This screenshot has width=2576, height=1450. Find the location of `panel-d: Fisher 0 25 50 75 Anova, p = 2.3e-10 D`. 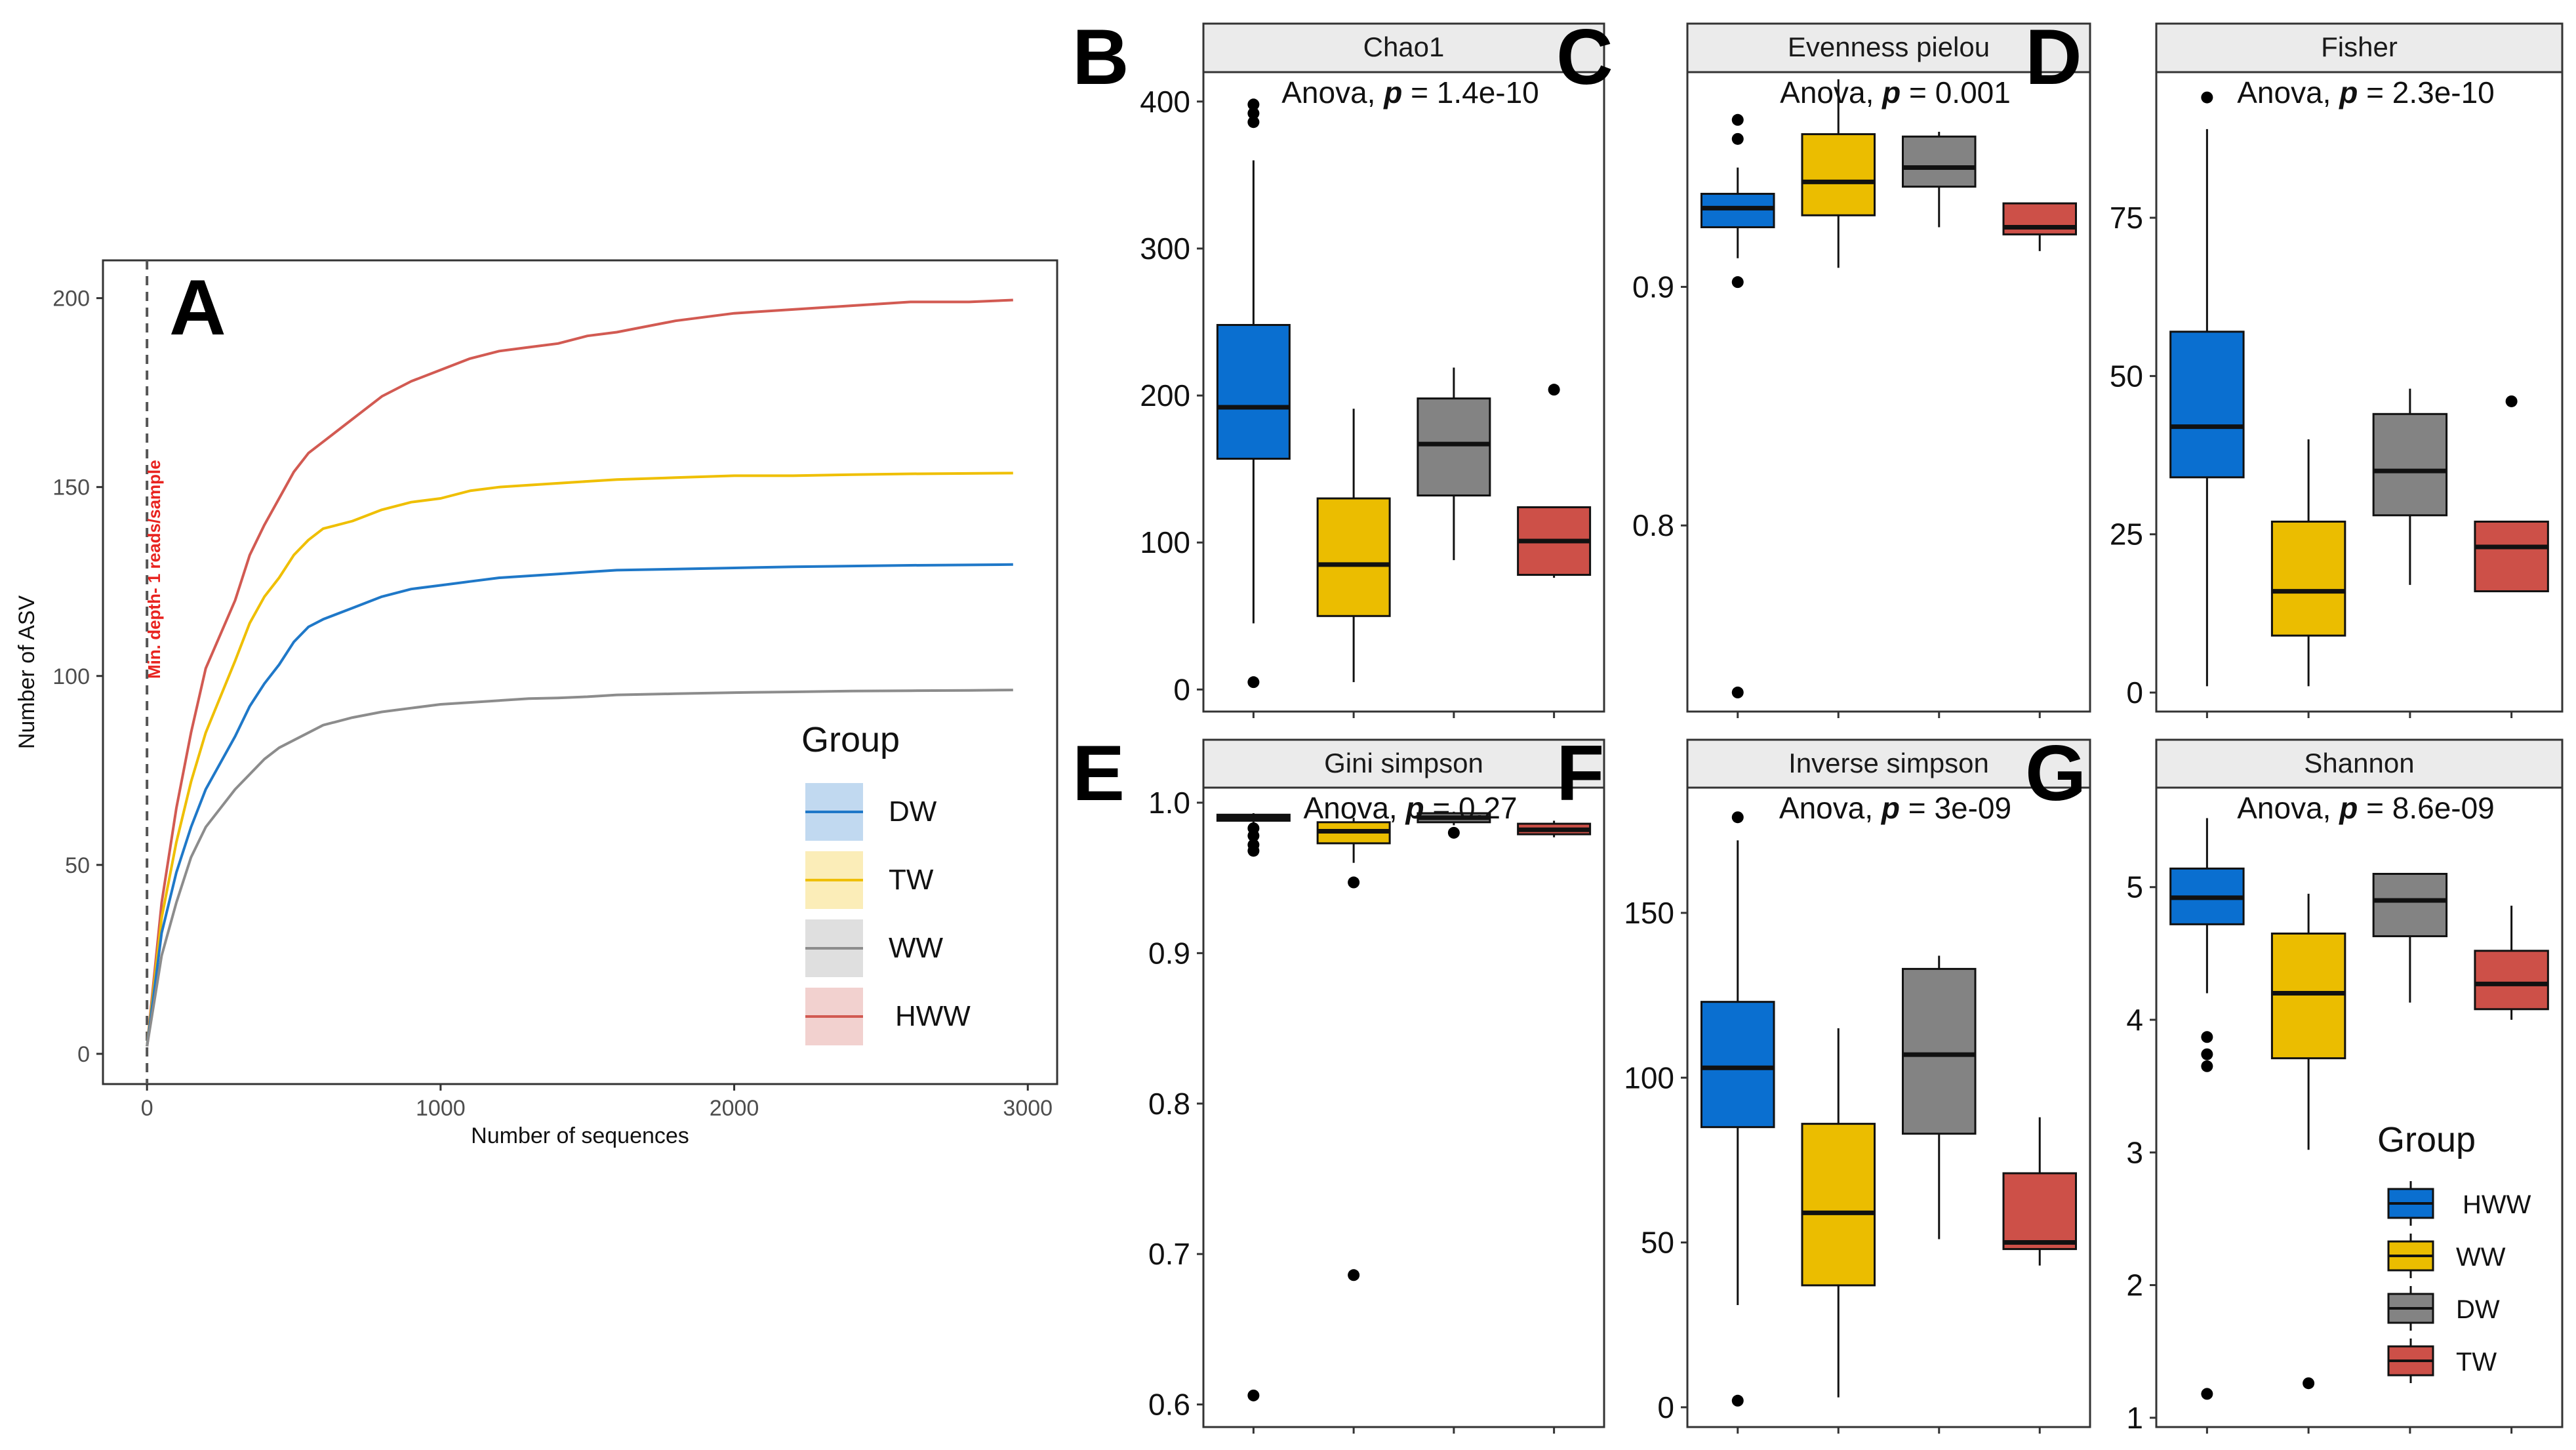

panel-d: Fisher 0 25 50 75 Anova, p = 2.3e-10 D is located at coordinates (2294, 365).